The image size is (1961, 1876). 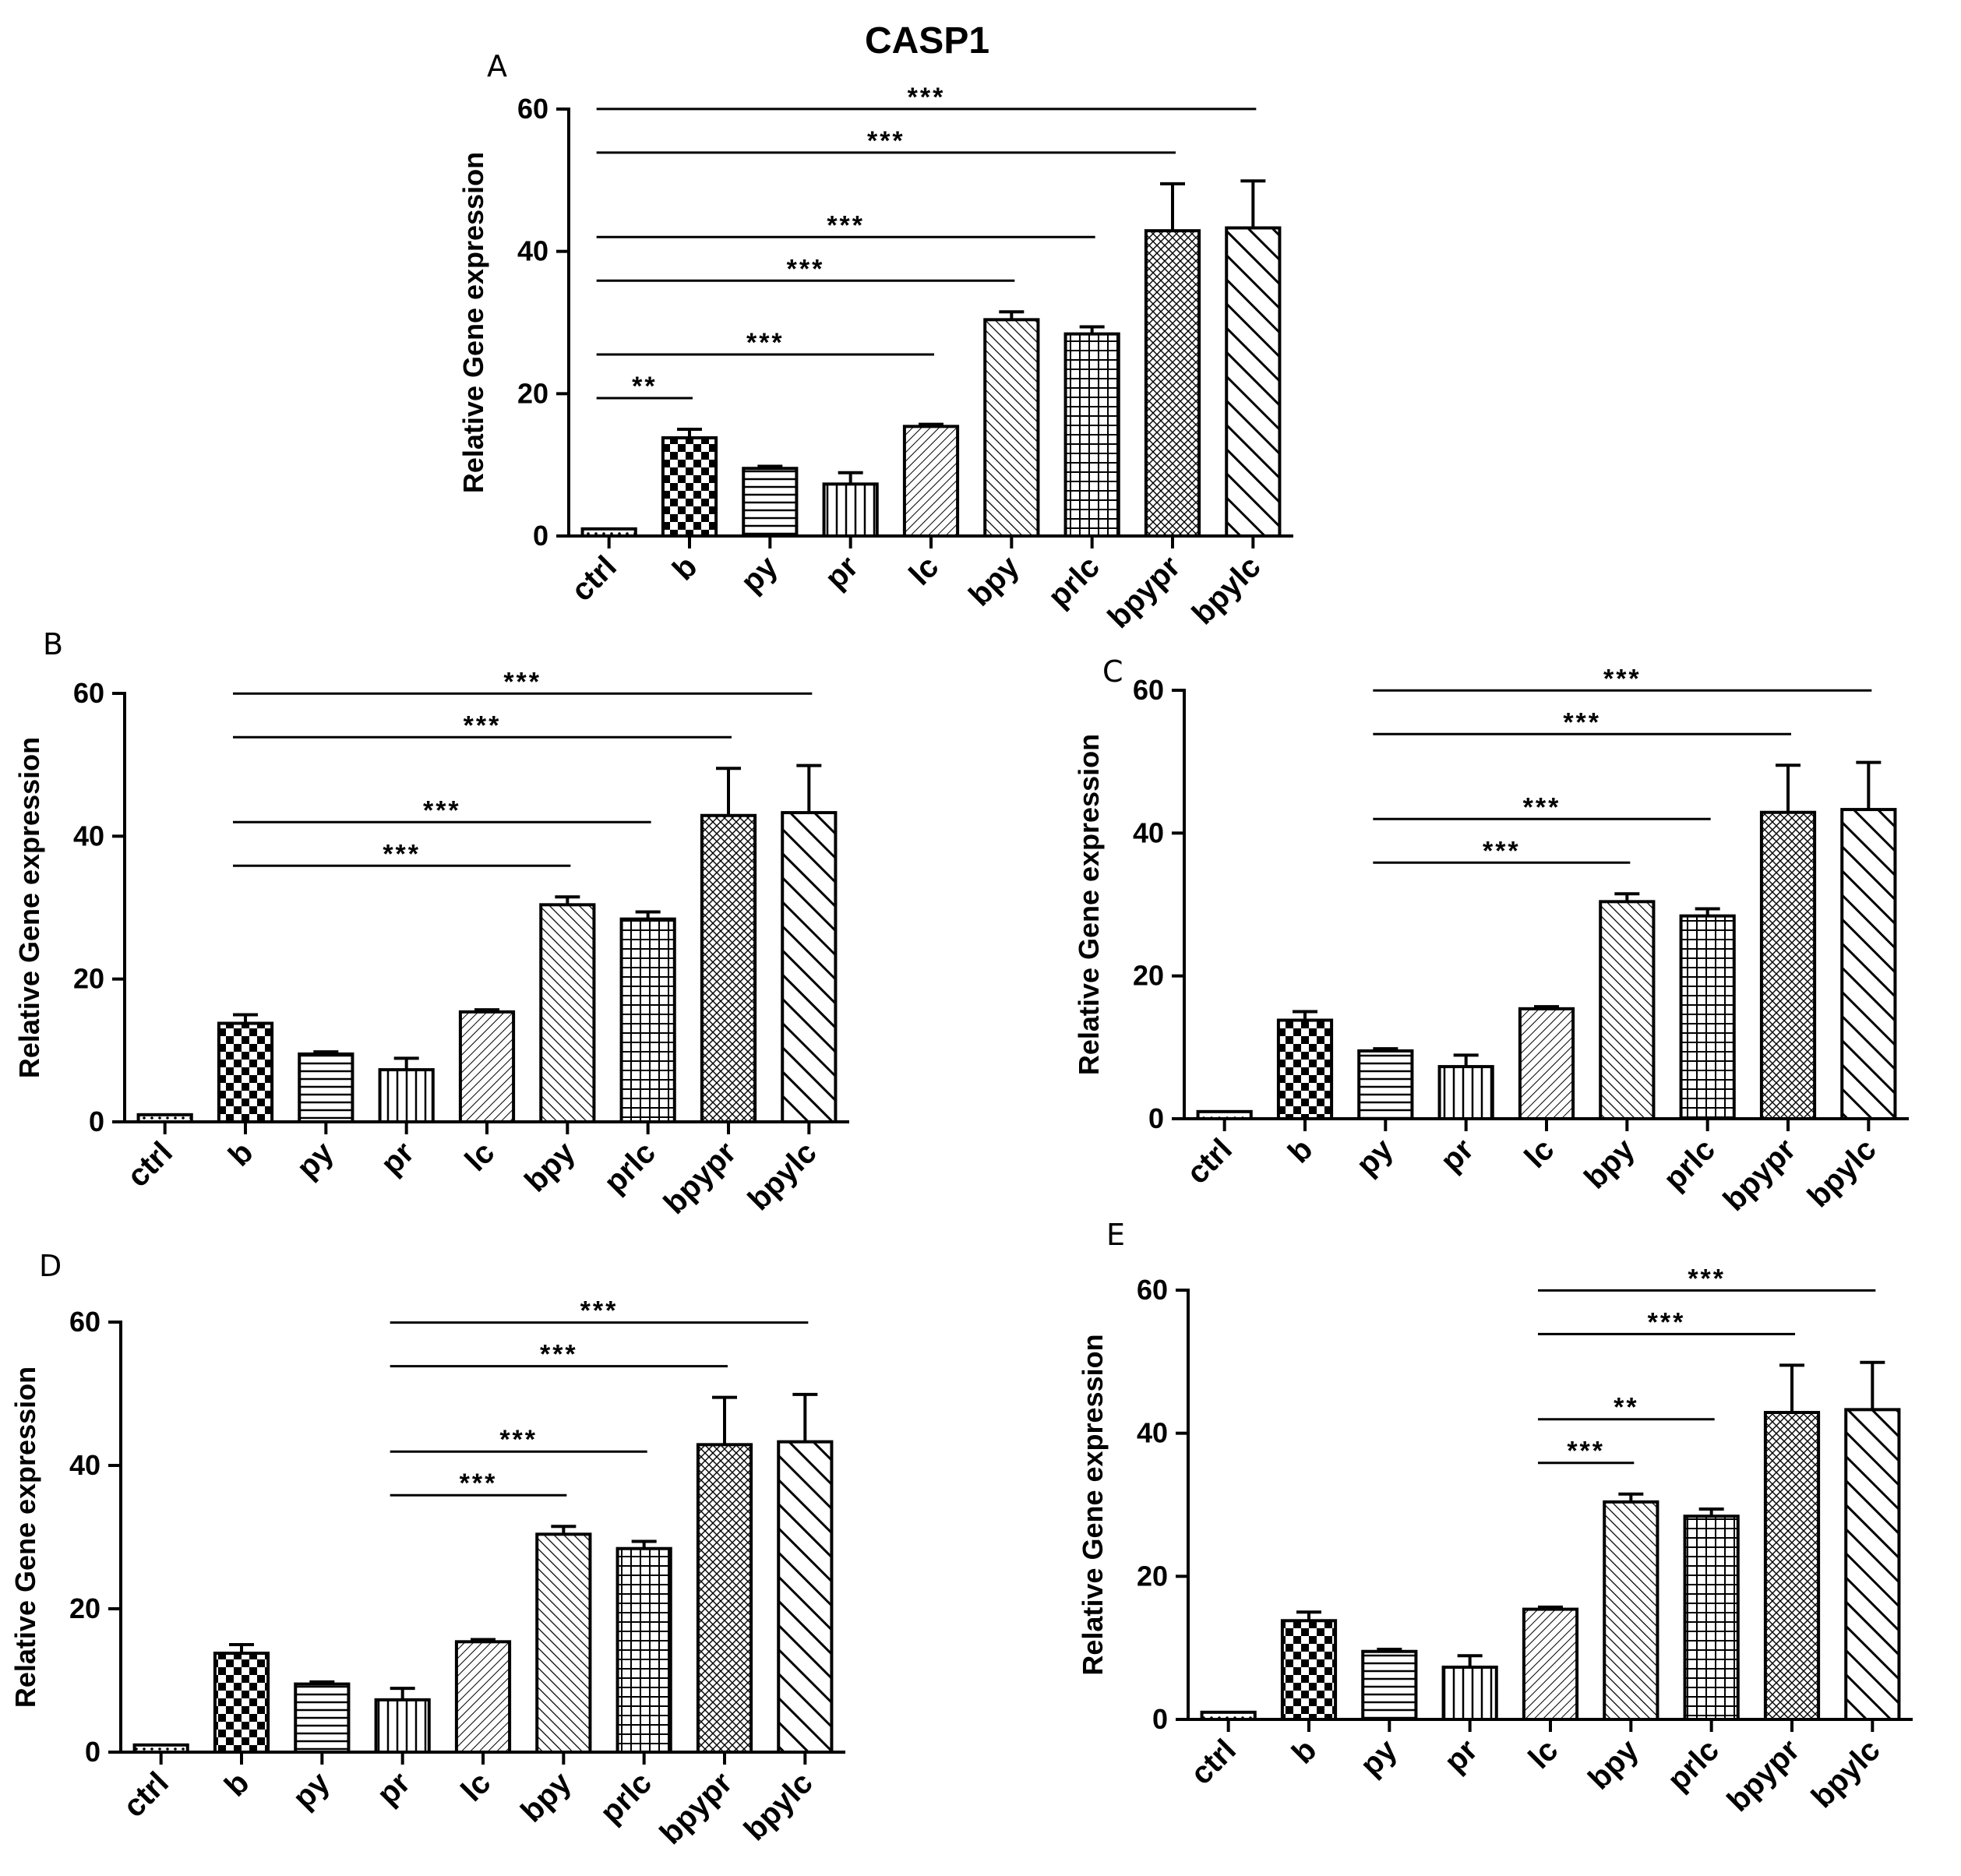 What do you see at coordinates (927, 41) in the screenshot?
I see `figure-title: CASP1` at bounding box center [927, 41].